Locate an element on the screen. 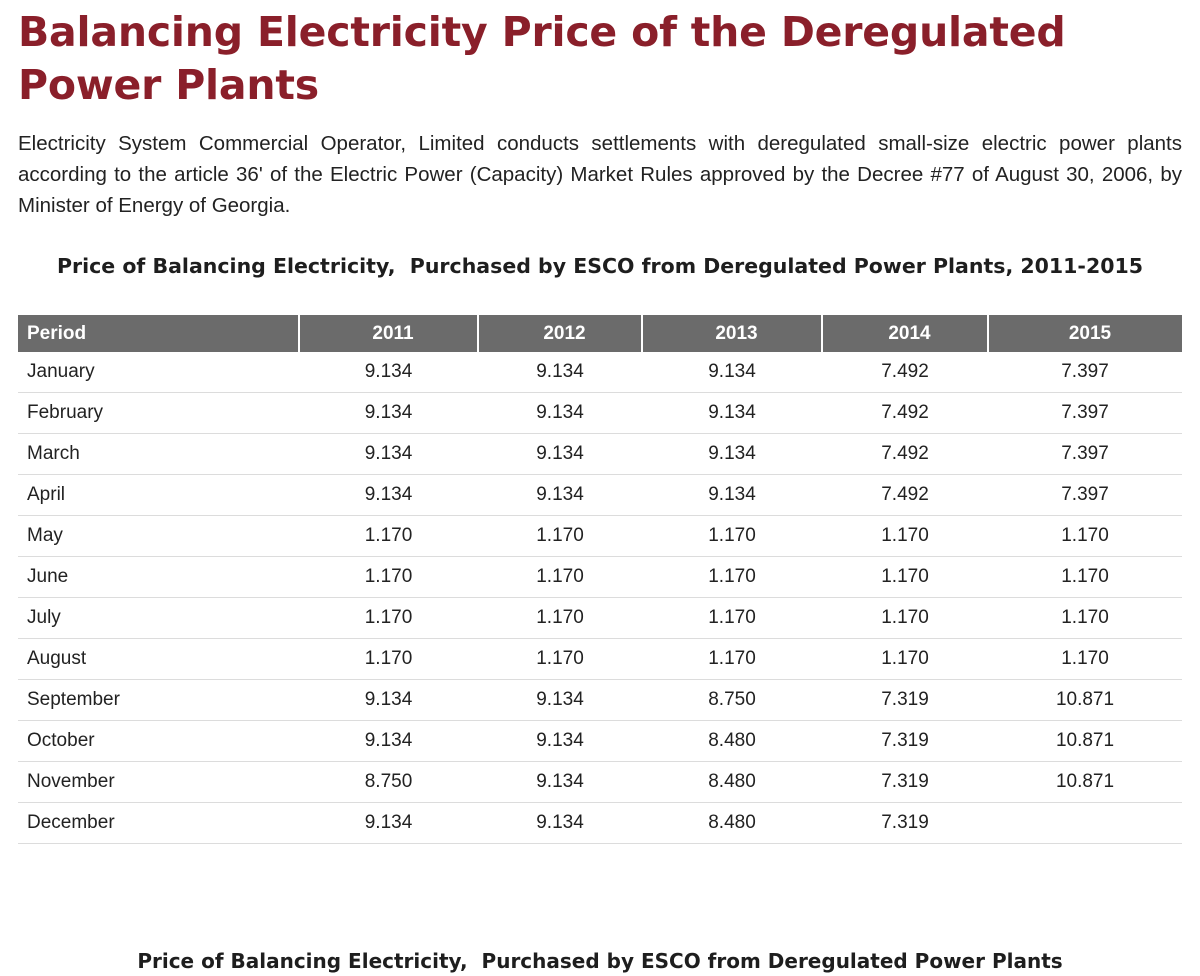  period-cell: January is located at coordinates (158, 372).